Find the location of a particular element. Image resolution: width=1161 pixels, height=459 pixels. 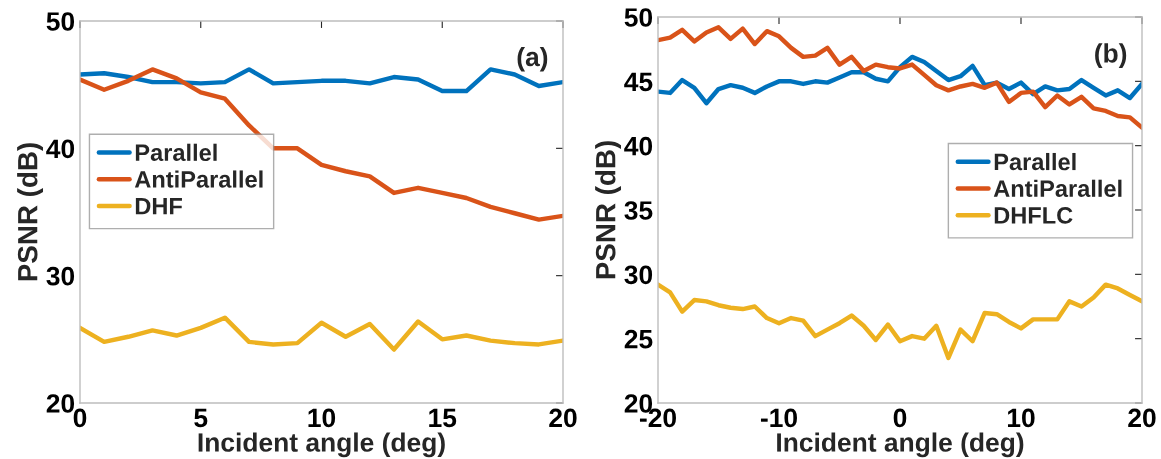

y-tick-label: 20 is located at coordinates (60, 403).